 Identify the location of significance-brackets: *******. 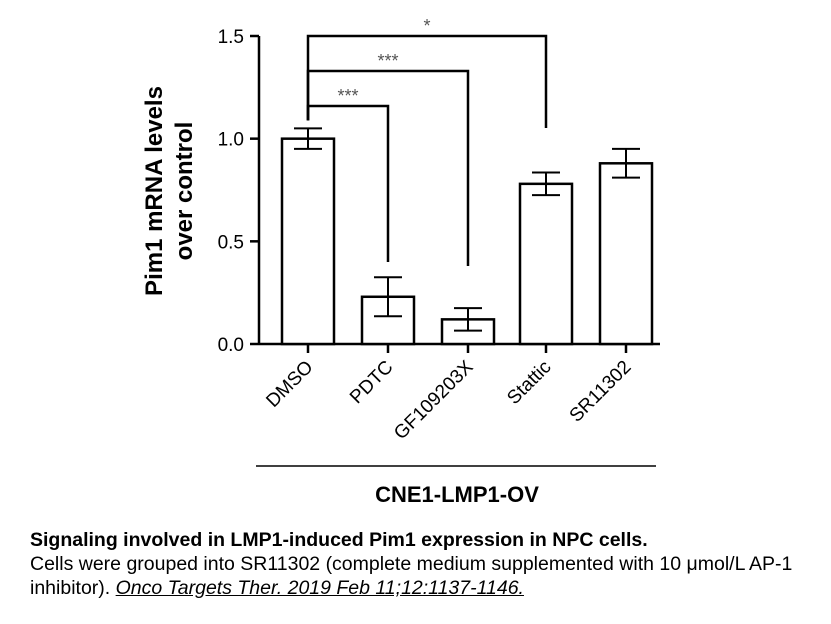
(427, 141).